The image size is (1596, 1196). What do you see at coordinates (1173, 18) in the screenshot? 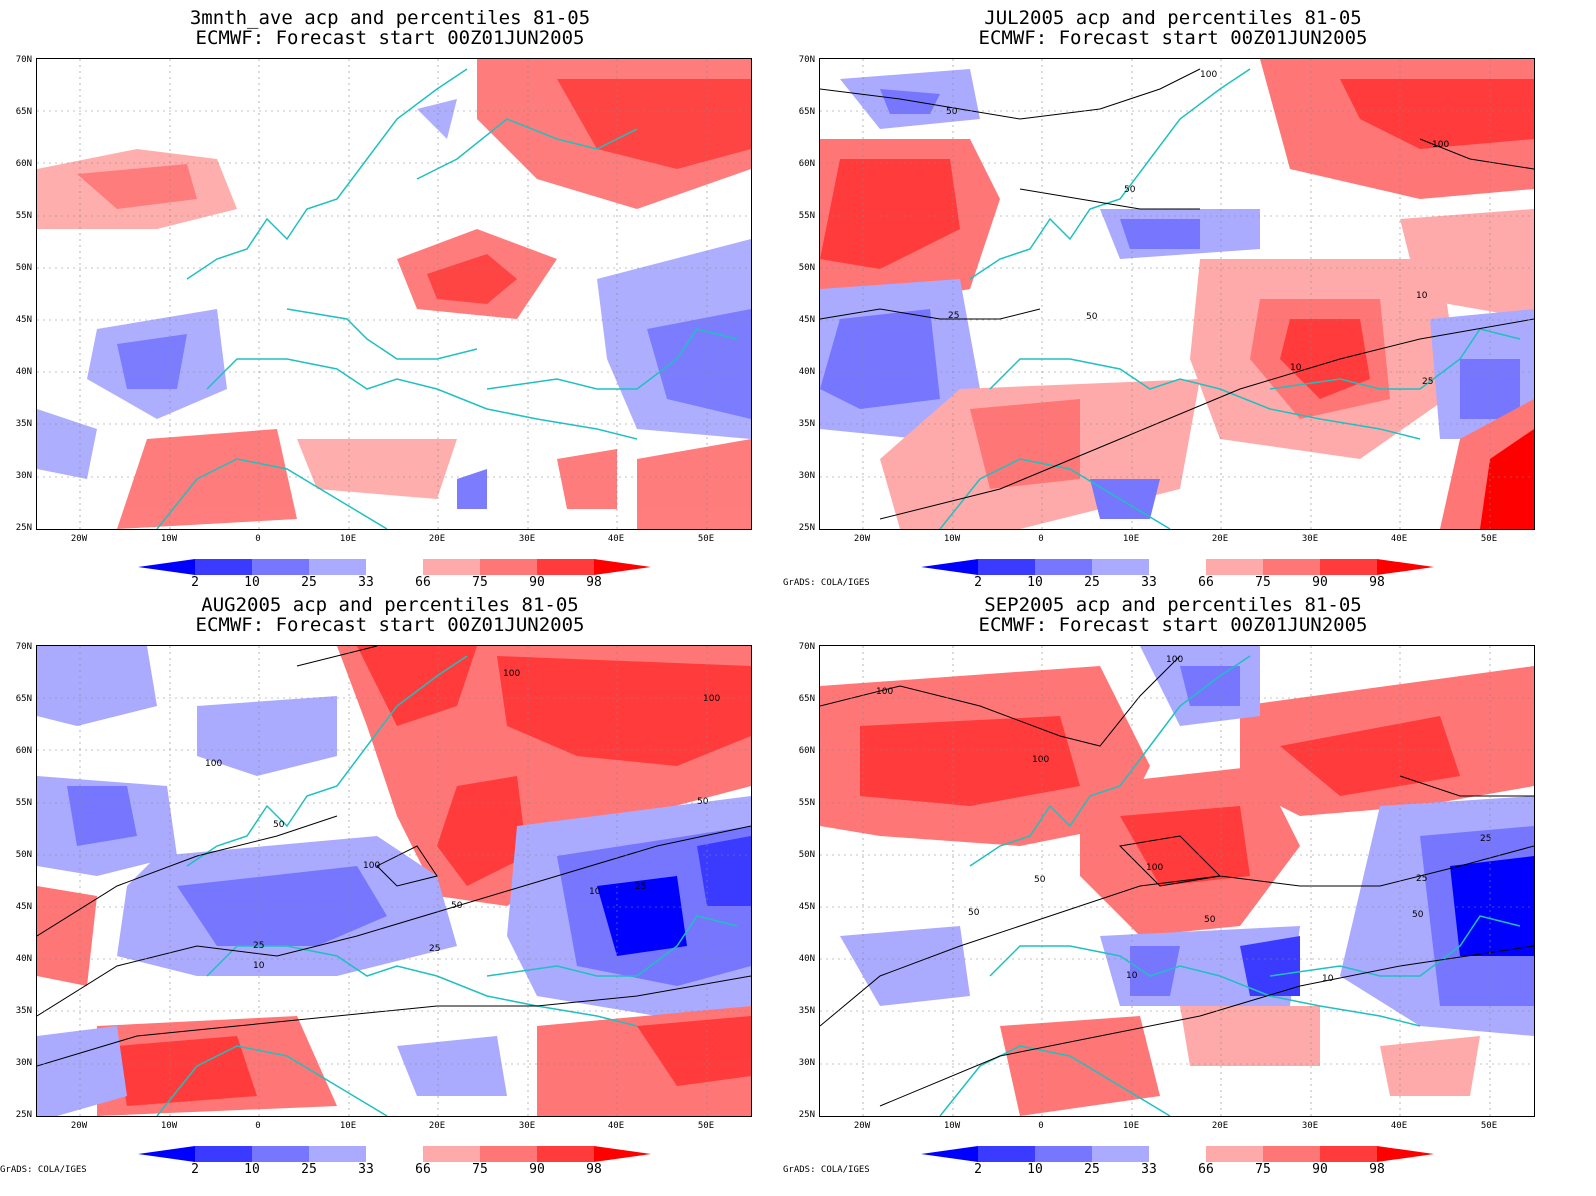
I see `panel-title: JUL2005 acp and percentiles 81-05` at bounding box center [1173, 18].